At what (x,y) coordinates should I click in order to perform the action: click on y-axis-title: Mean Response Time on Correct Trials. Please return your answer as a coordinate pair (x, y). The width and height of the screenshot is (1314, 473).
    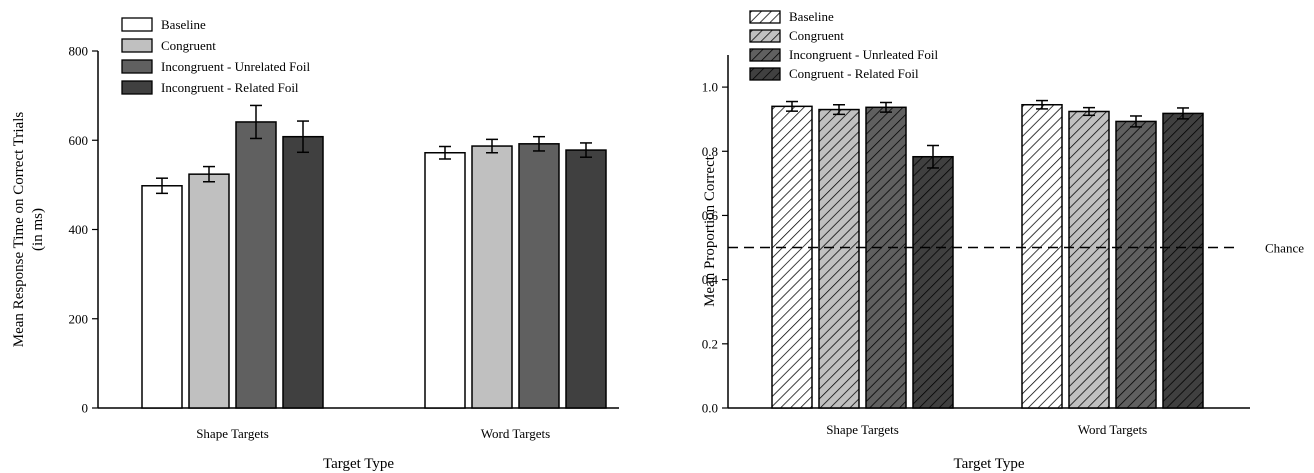
    Looking at the image, I should click on (19, 230).